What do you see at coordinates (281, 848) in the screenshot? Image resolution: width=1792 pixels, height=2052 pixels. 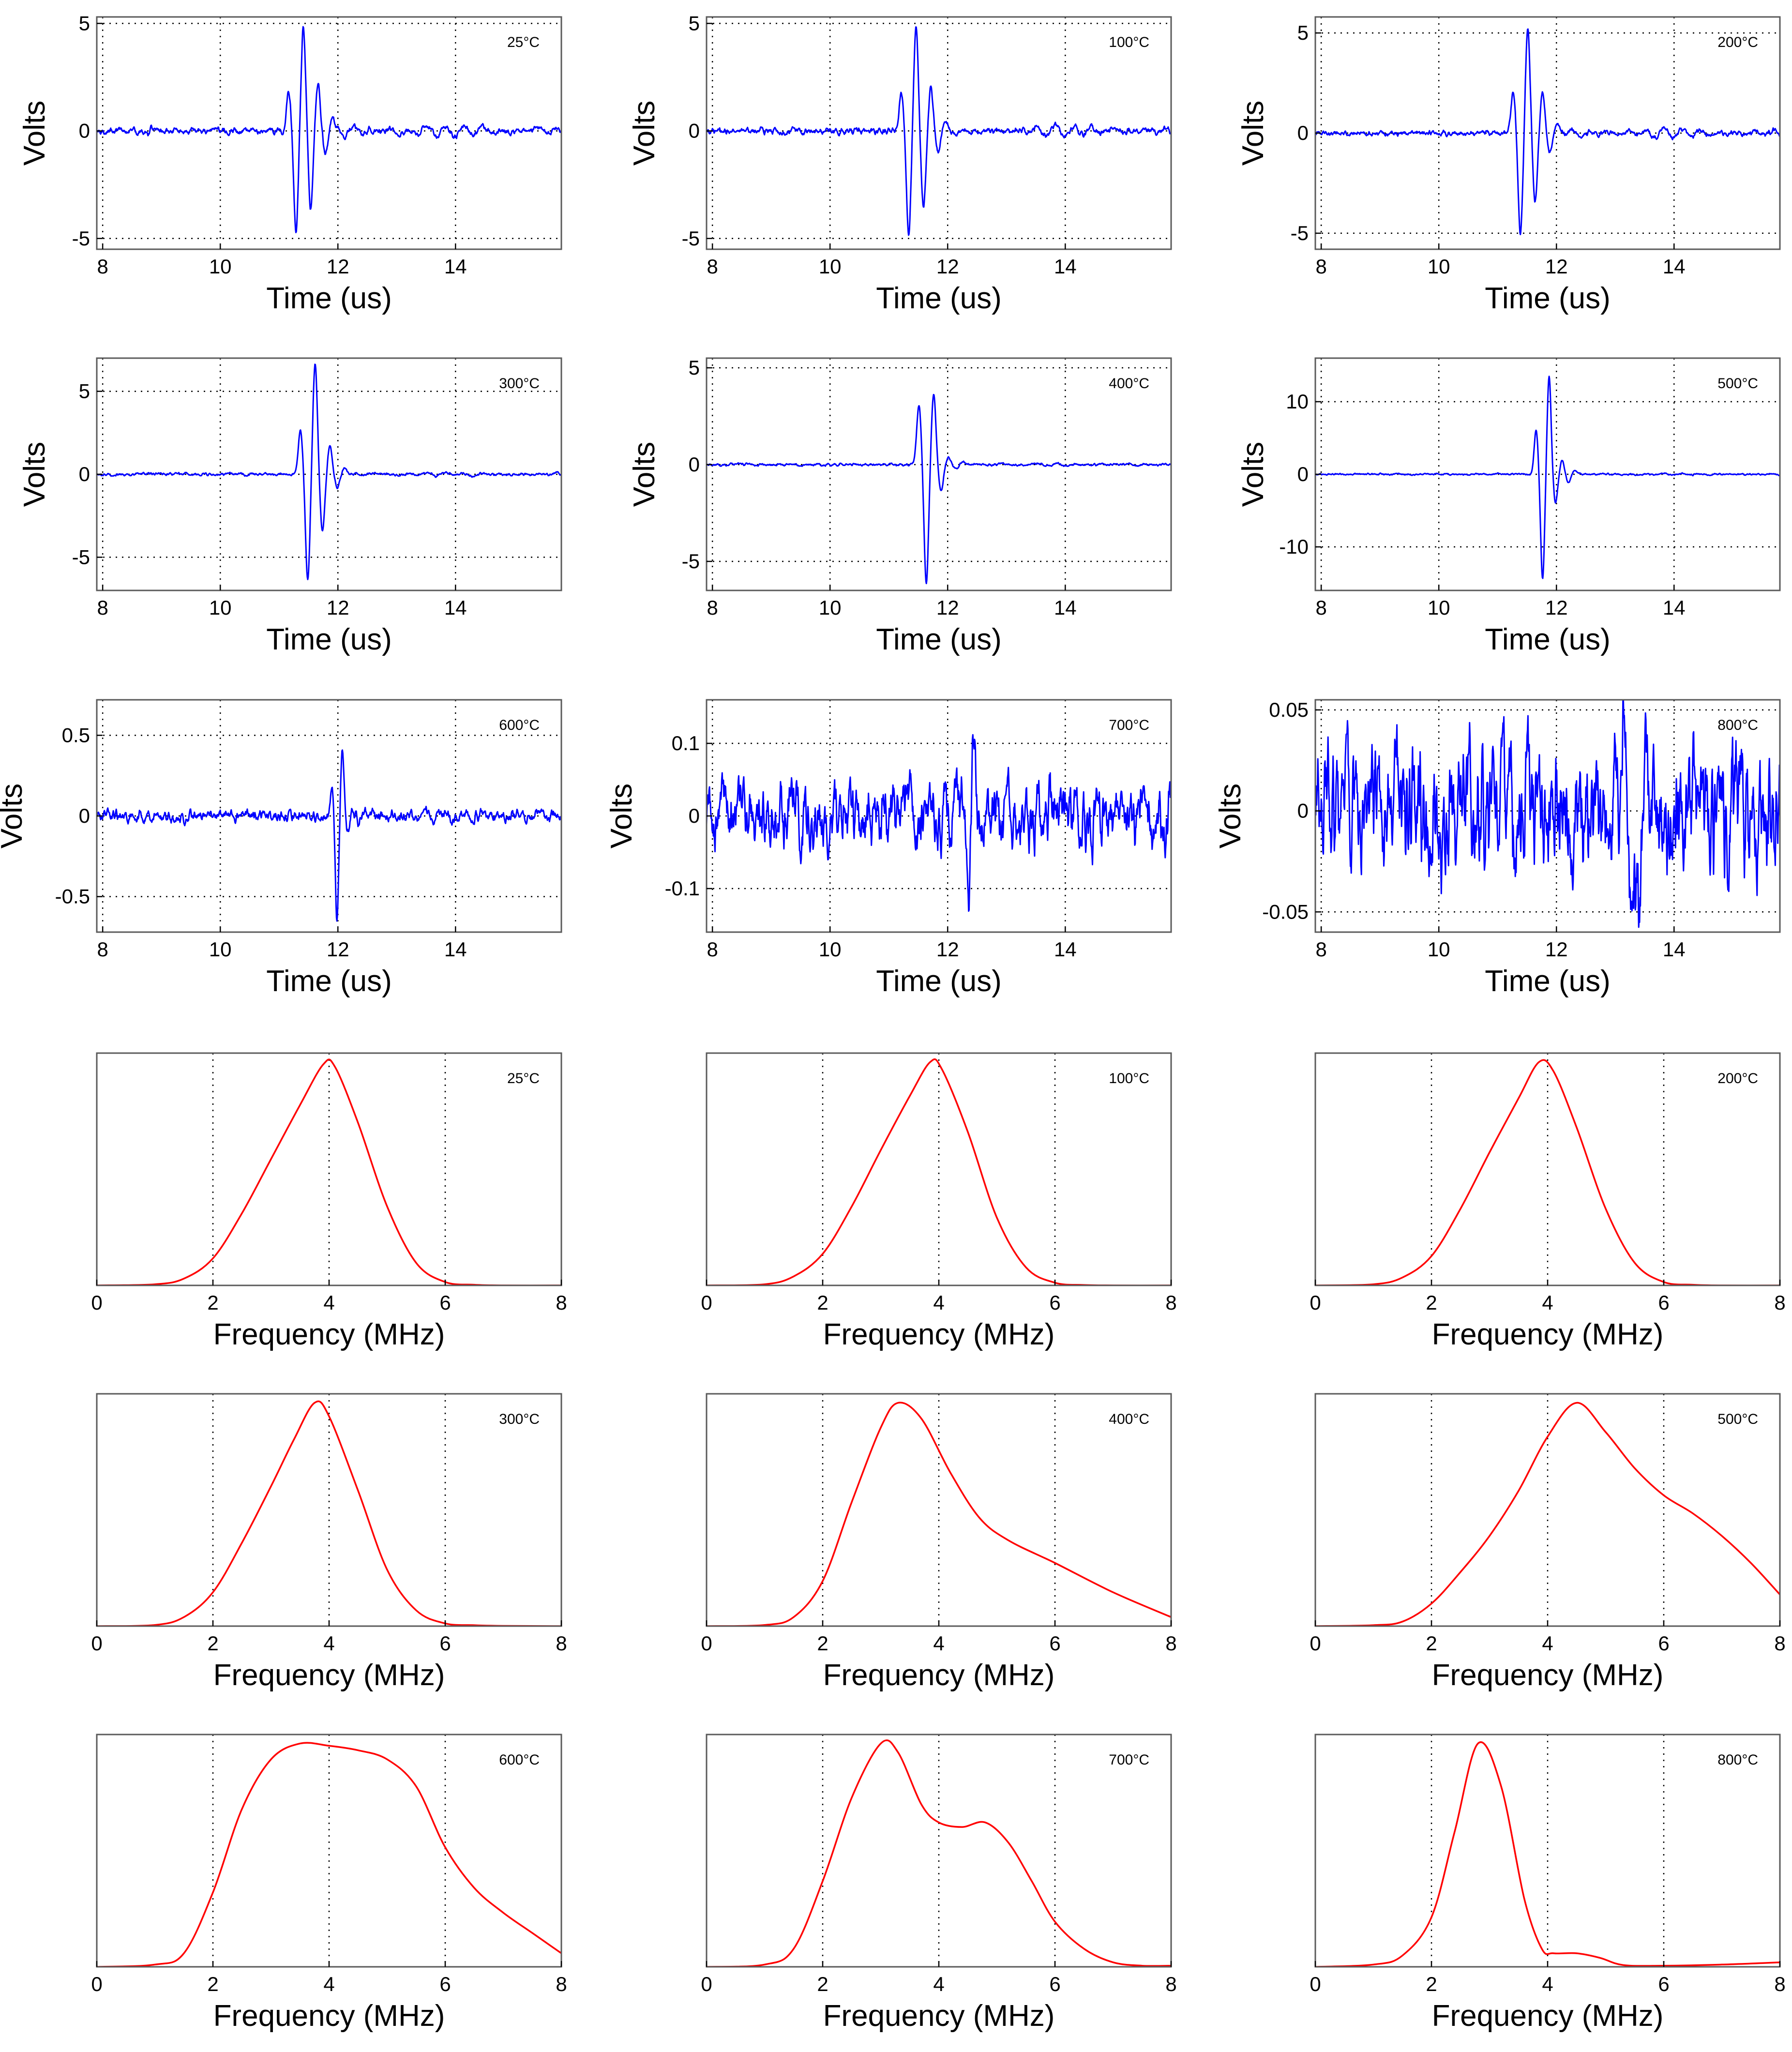 I see `chart-panel-time-7: 8 10 12 14 -0.5 0 0.5 Time (us) Volts 600°C` at bounding box center [281, 848].